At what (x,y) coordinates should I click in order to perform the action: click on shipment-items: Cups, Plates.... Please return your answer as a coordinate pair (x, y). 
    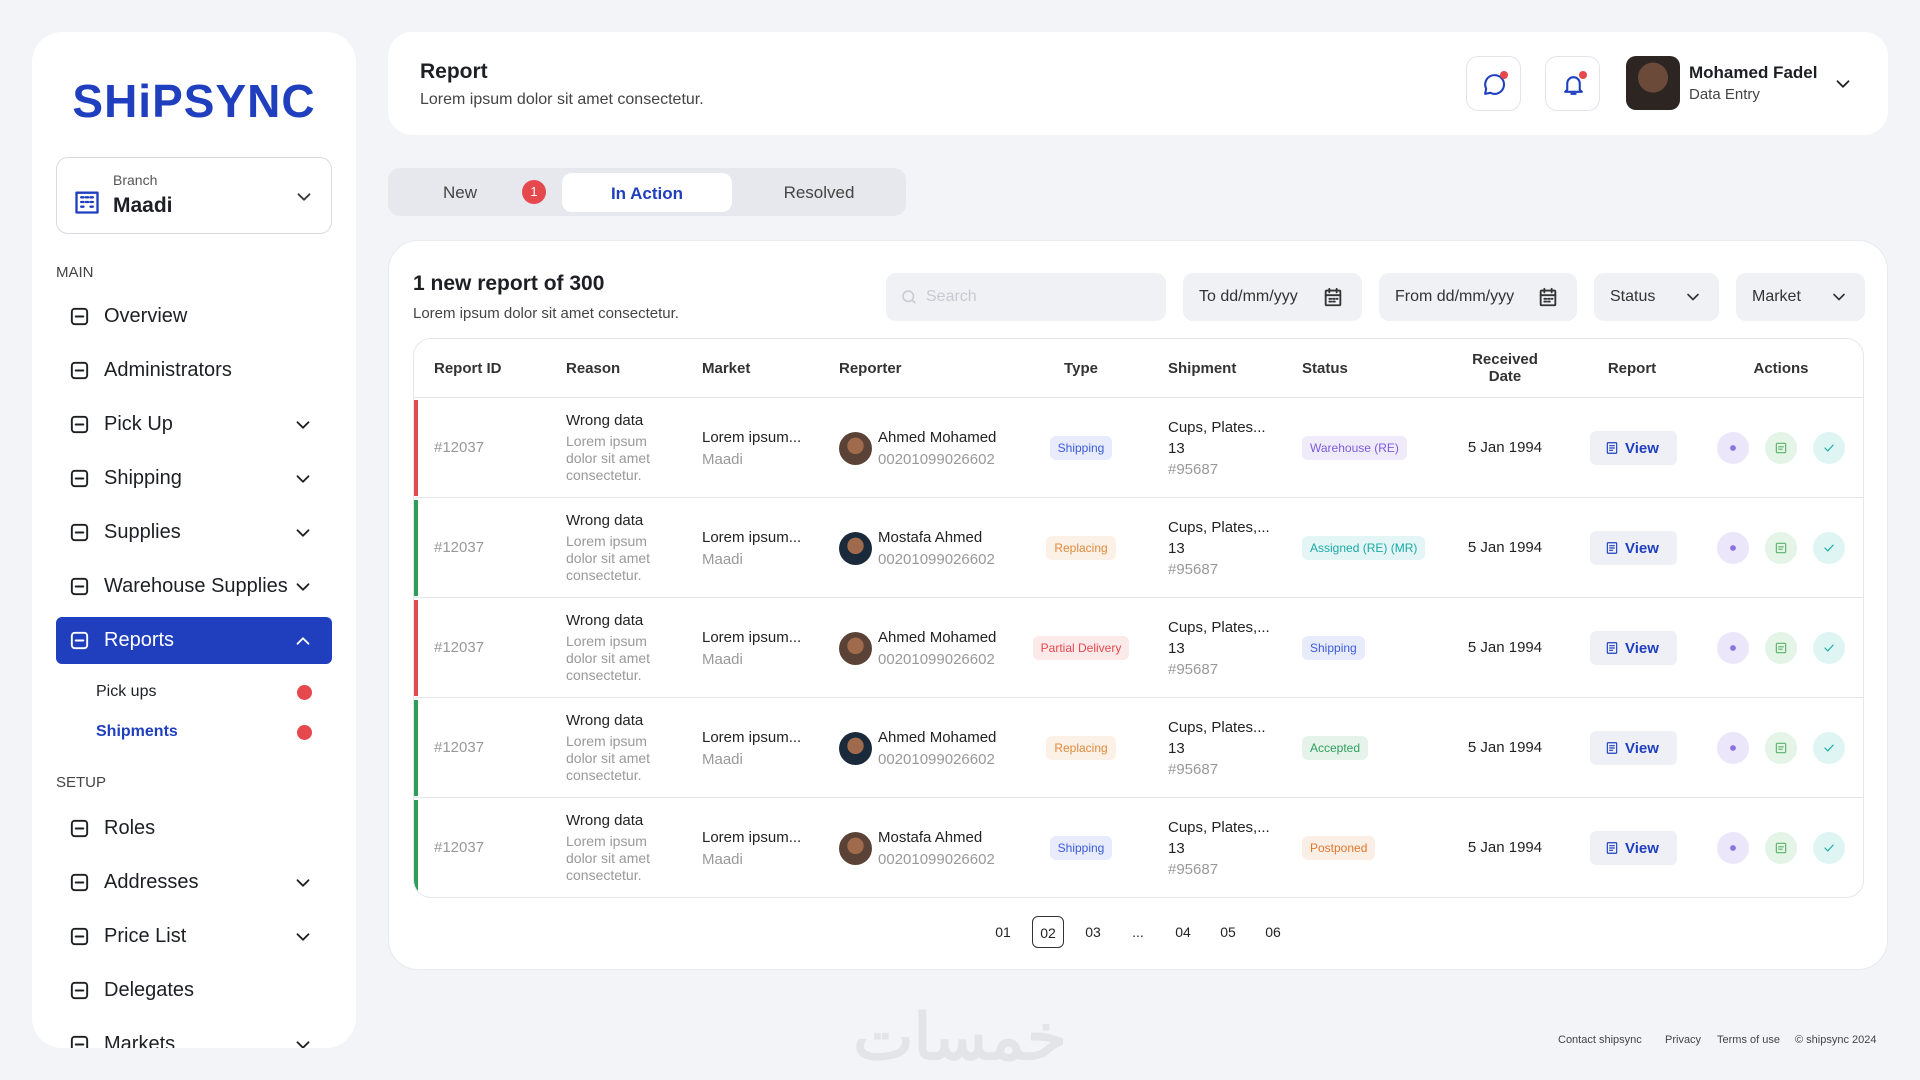
    Looking at the image, I should click on (1217, 427).